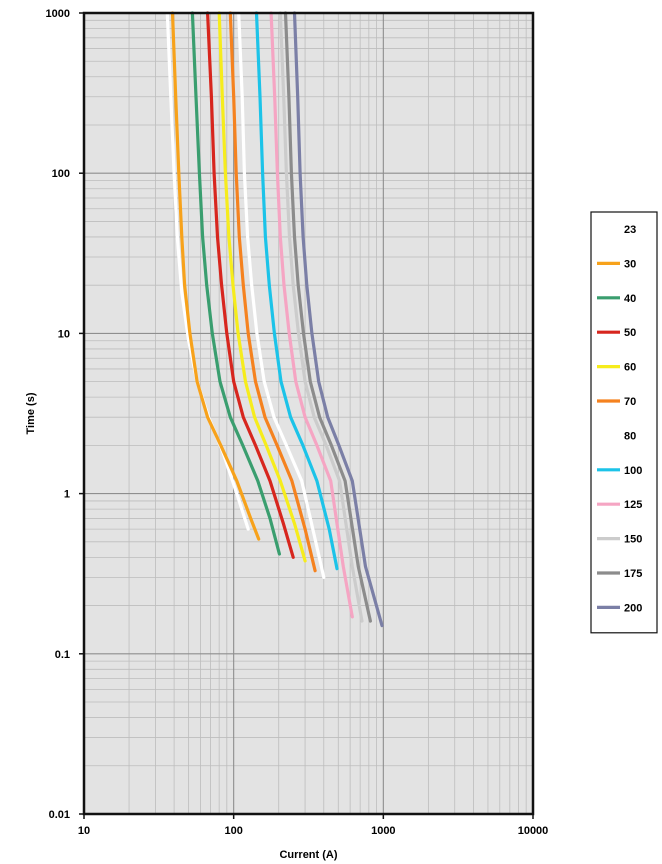  I want to click on y-tick-label: 0.1, so click(62, 655).